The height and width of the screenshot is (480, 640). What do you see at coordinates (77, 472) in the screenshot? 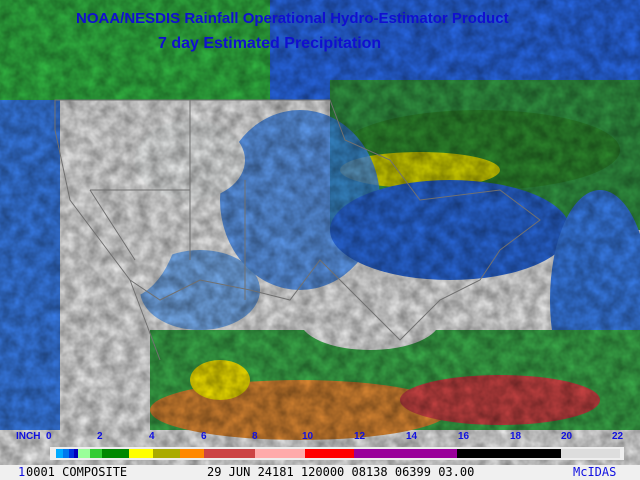
I see `composite-id: 0001 COMPOSITE` at bounding box center [77, 472].